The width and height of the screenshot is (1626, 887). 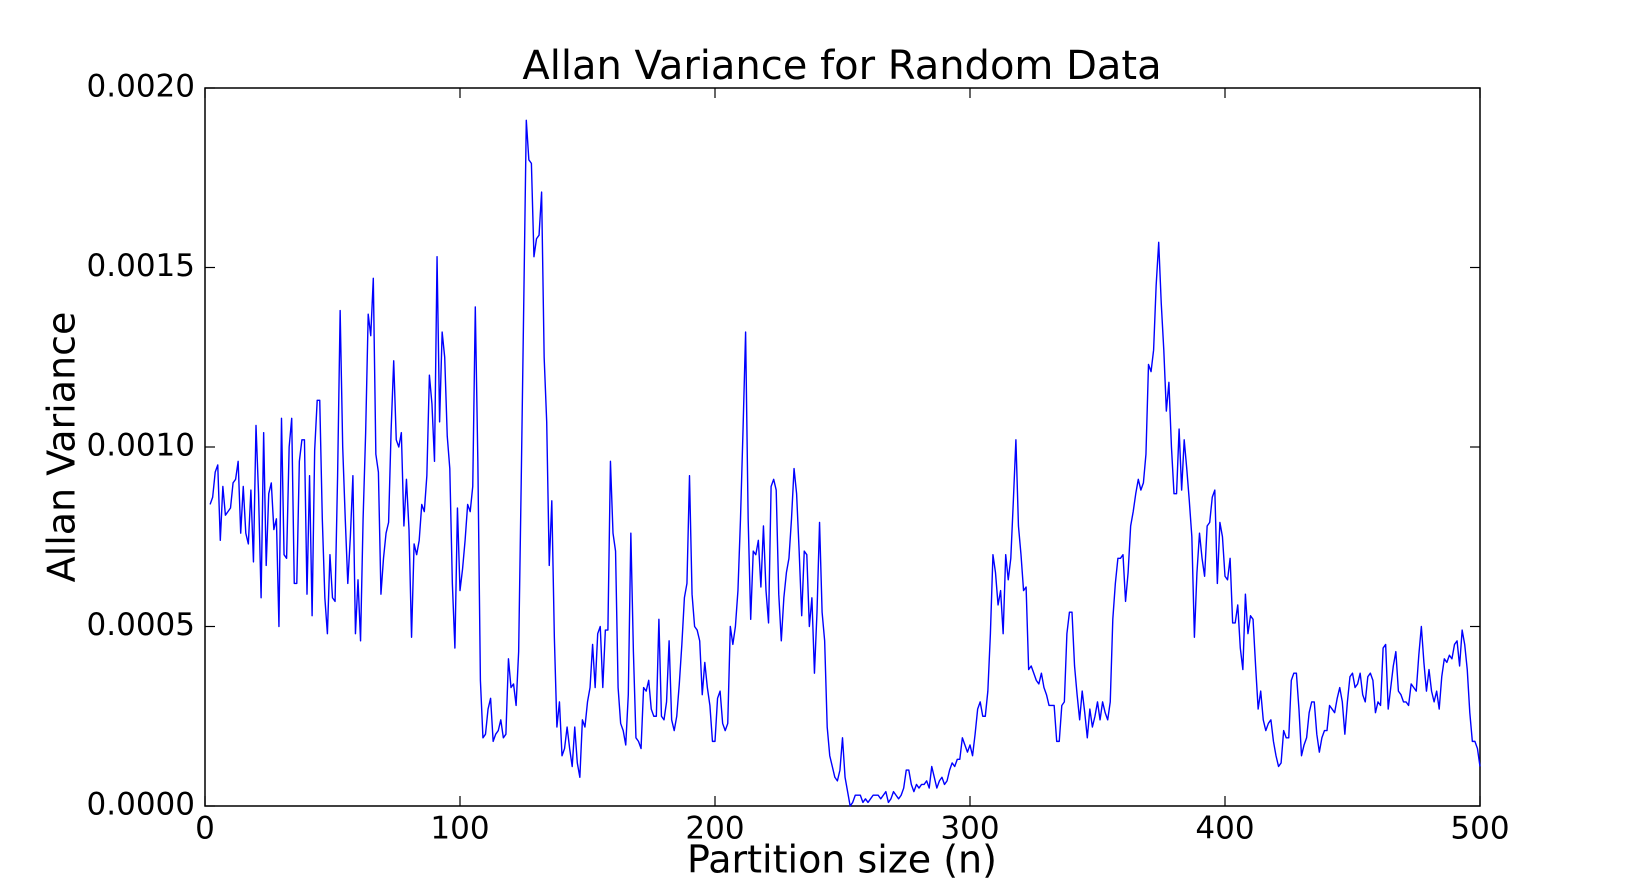 I want to click on x-axis-label: Partition size (n), so click(x=842, y=860).